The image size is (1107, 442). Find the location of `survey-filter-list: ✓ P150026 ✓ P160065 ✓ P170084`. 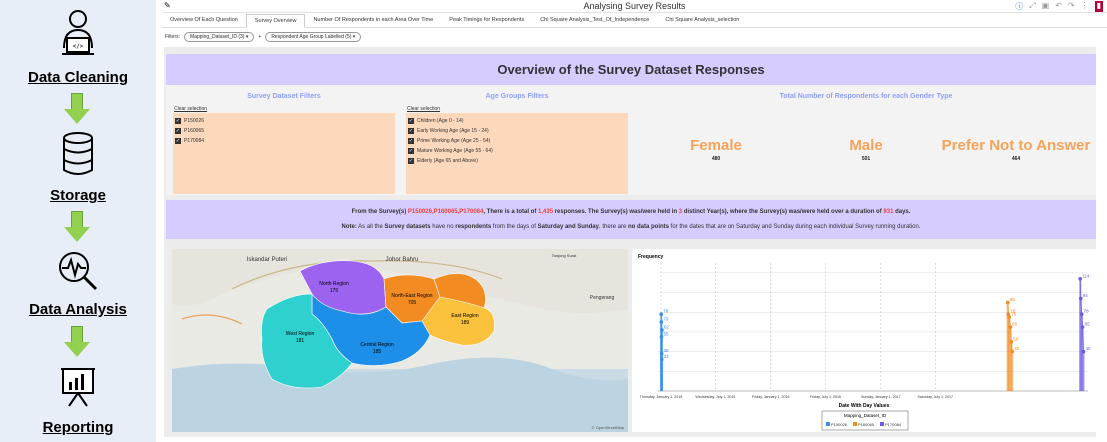

survey-filter-list: ✓ P150026 ✓ P160065 ✓ P170084 is located at coordinates (284, 153).